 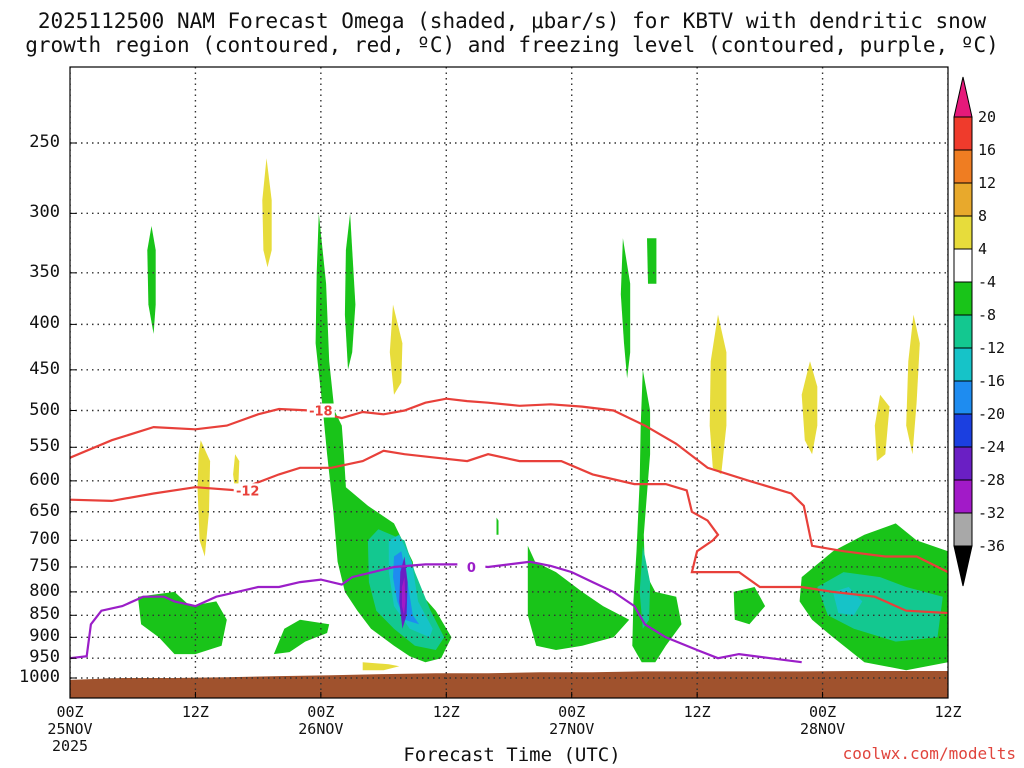 I want to click on contour-label-0: -18, so click(x=321, y=412).